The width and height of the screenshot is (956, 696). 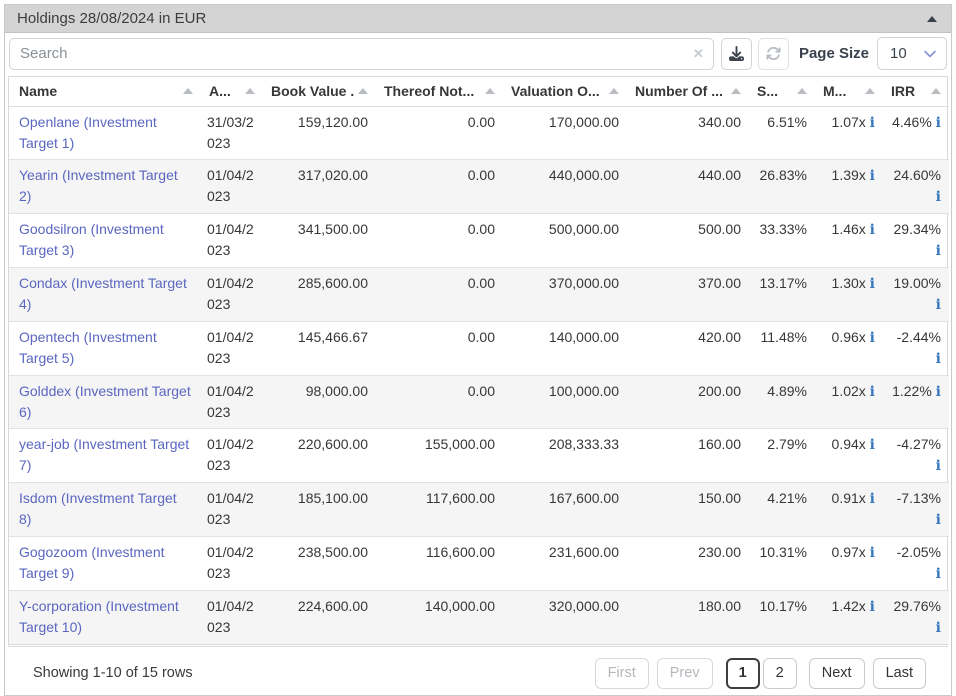 I want to click on page-size-value: 10, so click(x=898, y=53).